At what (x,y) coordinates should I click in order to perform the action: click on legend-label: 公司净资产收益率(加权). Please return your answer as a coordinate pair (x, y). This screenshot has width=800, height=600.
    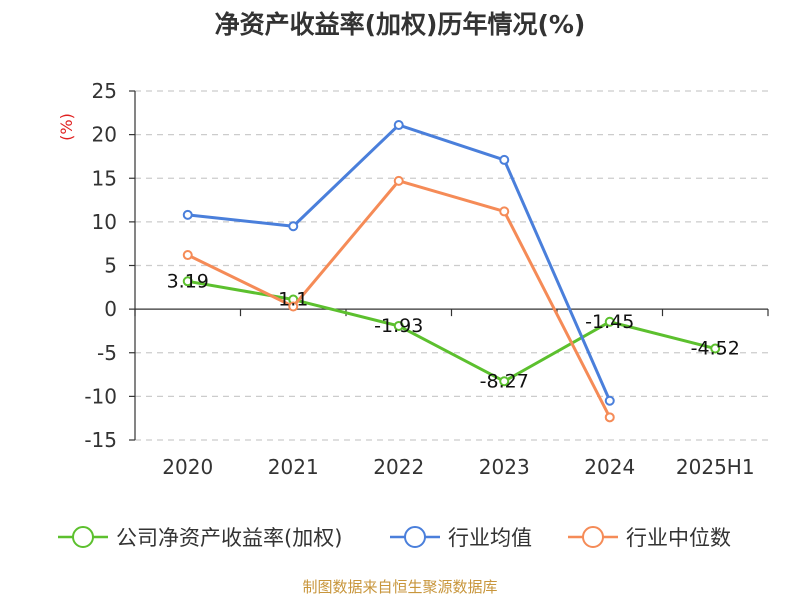
    Looking at the image, I should click on (229, 538).